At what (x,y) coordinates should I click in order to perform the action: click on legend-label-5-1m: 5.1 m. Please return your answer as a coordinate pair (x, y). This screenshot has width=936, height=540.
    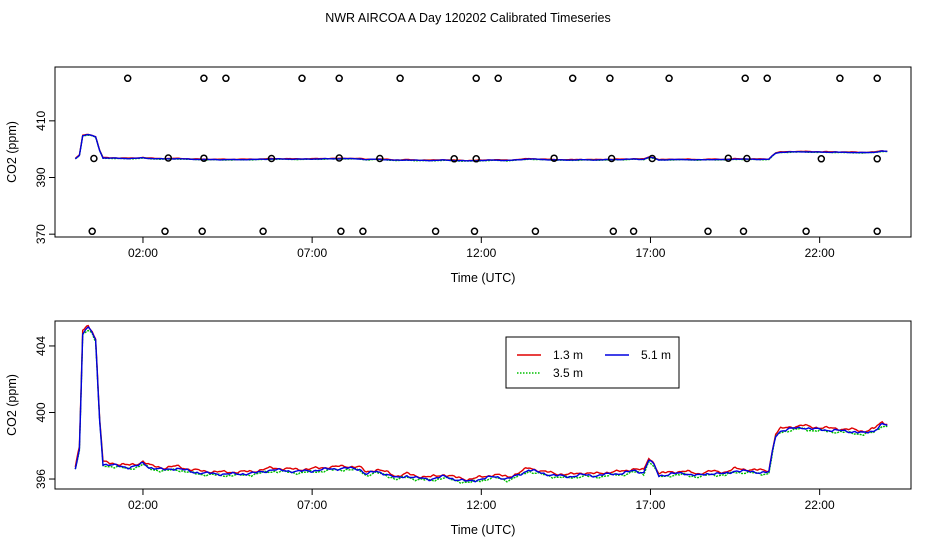
    Looking at the image, I should click on (656, 355).